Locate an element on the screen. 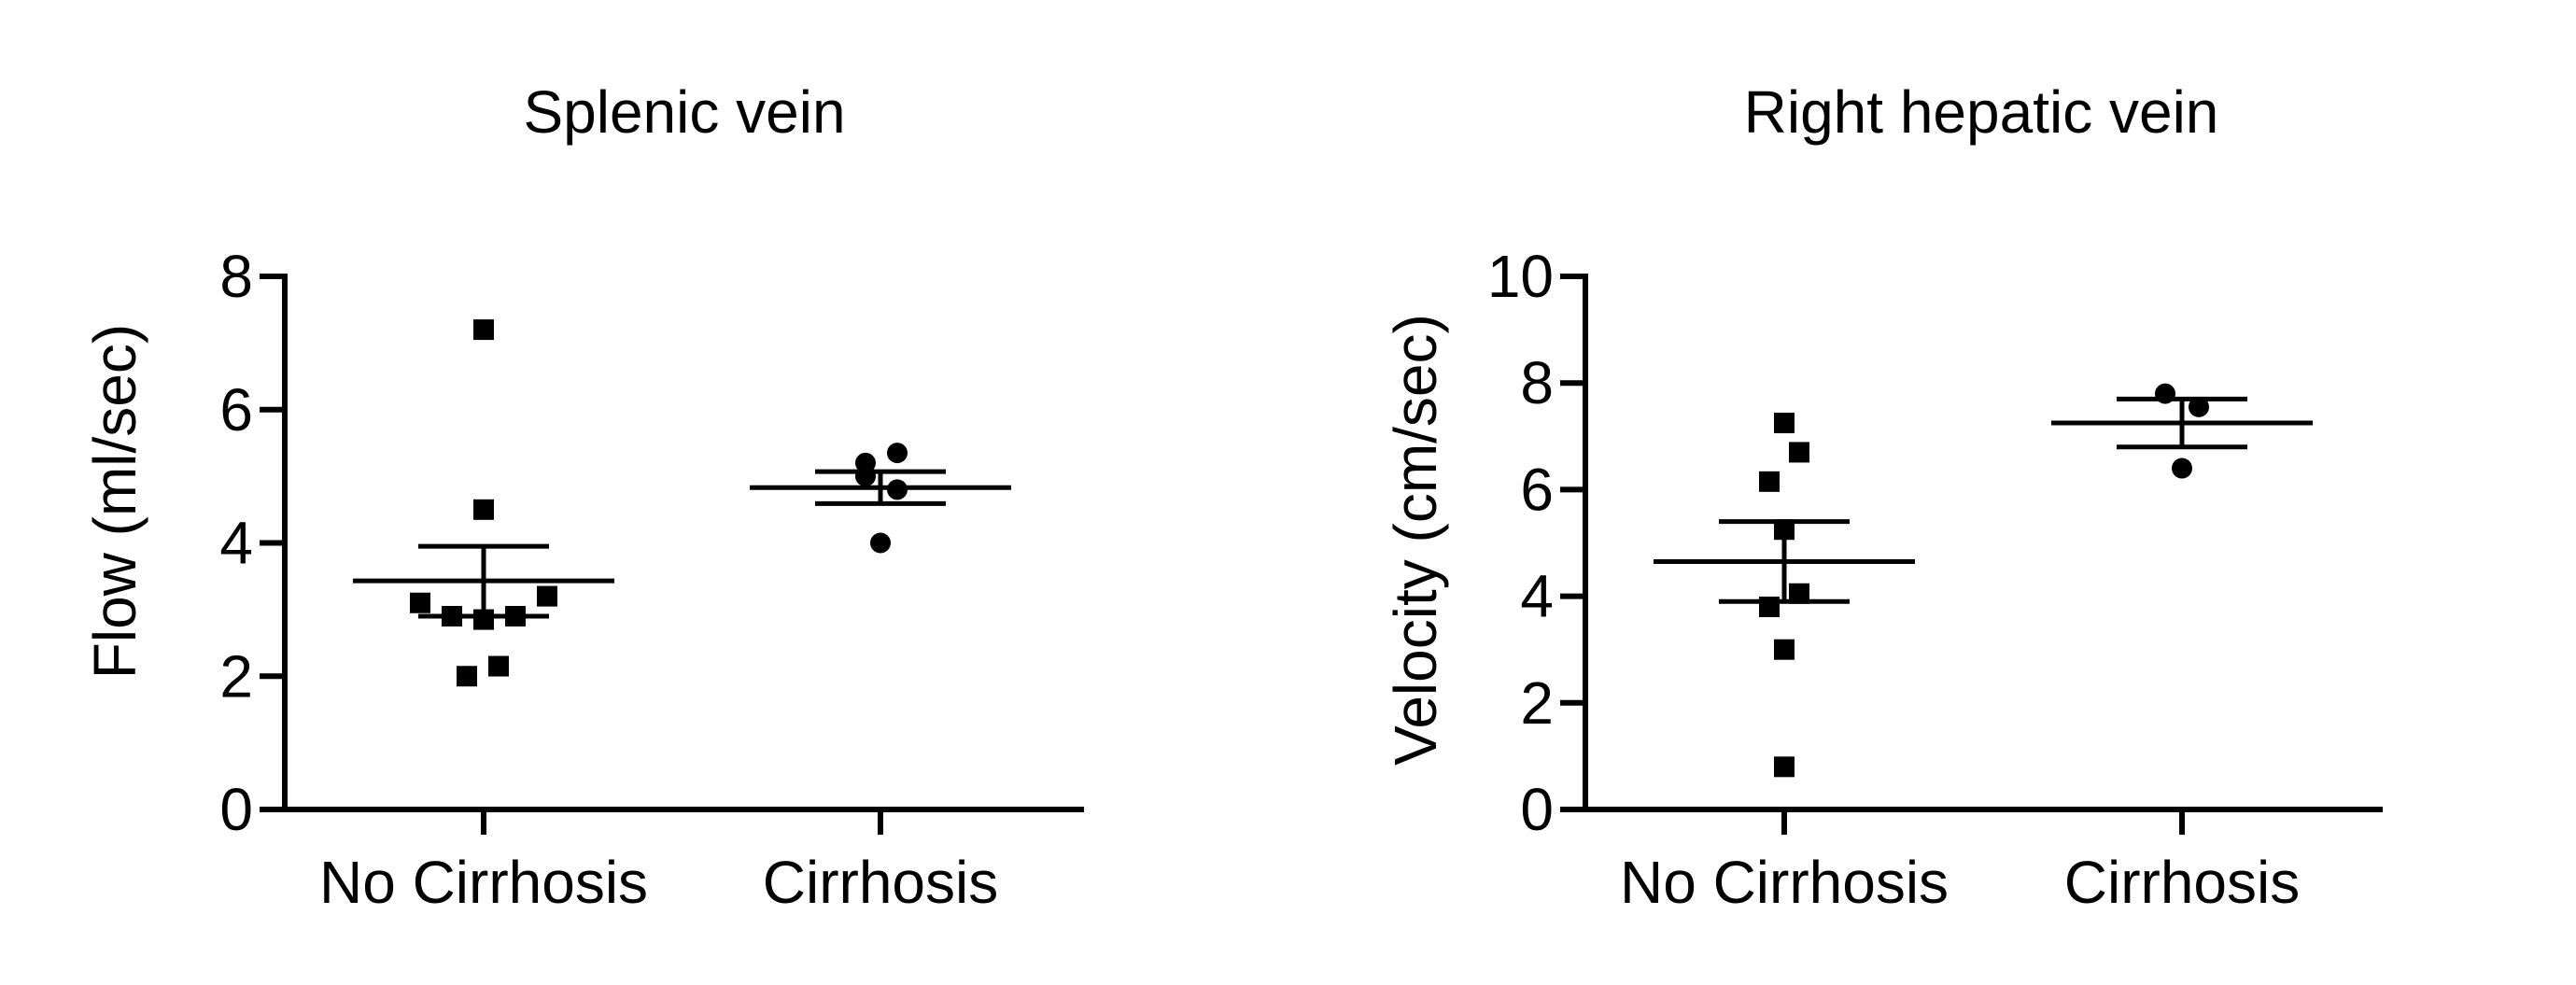  chart-title: Splenic vein is located at coordinates (684, 112).